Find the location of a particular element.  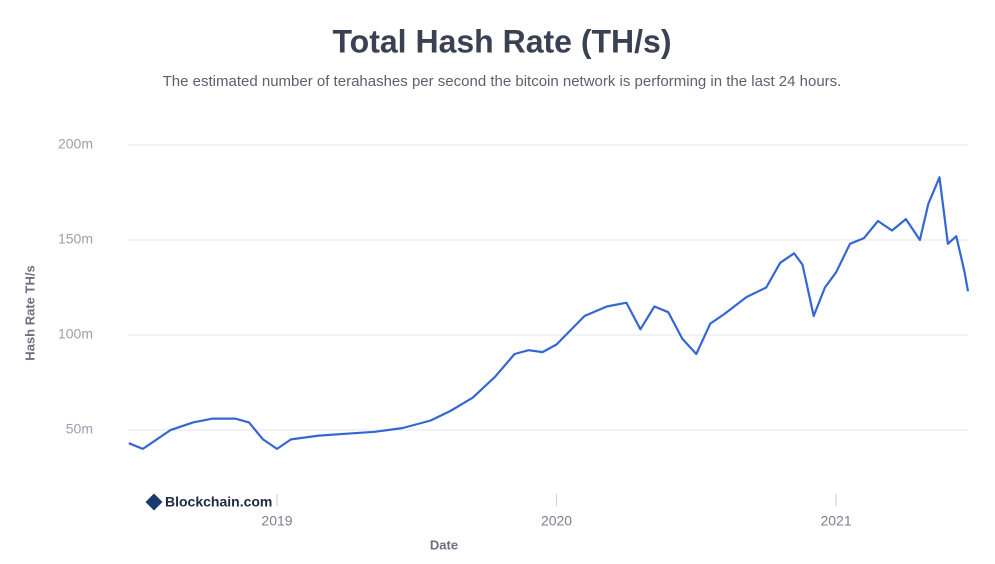

chart-title: Total Hash Rate (TH/s) is located at coordinates (502, 41).